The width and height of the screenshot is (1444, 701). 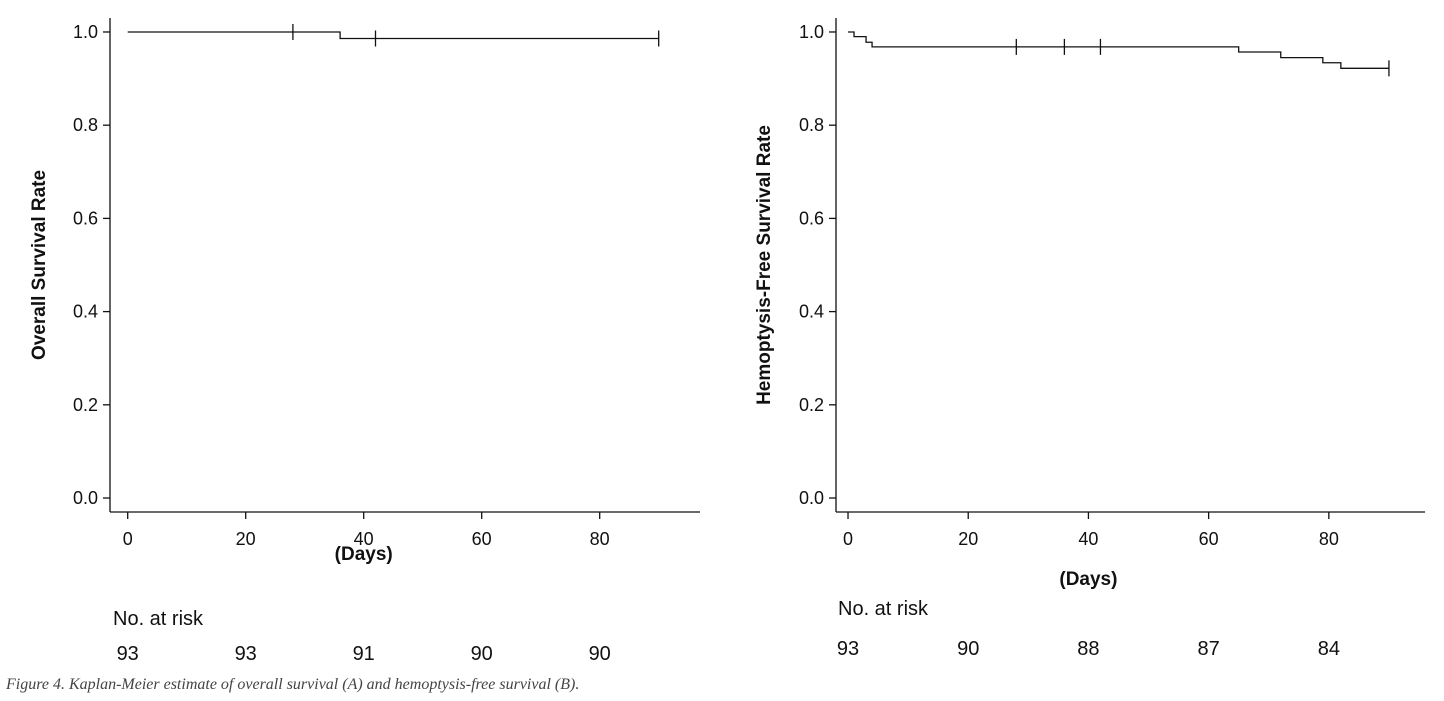 I want to click on risk-count: 91, so click(x=364, y=654).